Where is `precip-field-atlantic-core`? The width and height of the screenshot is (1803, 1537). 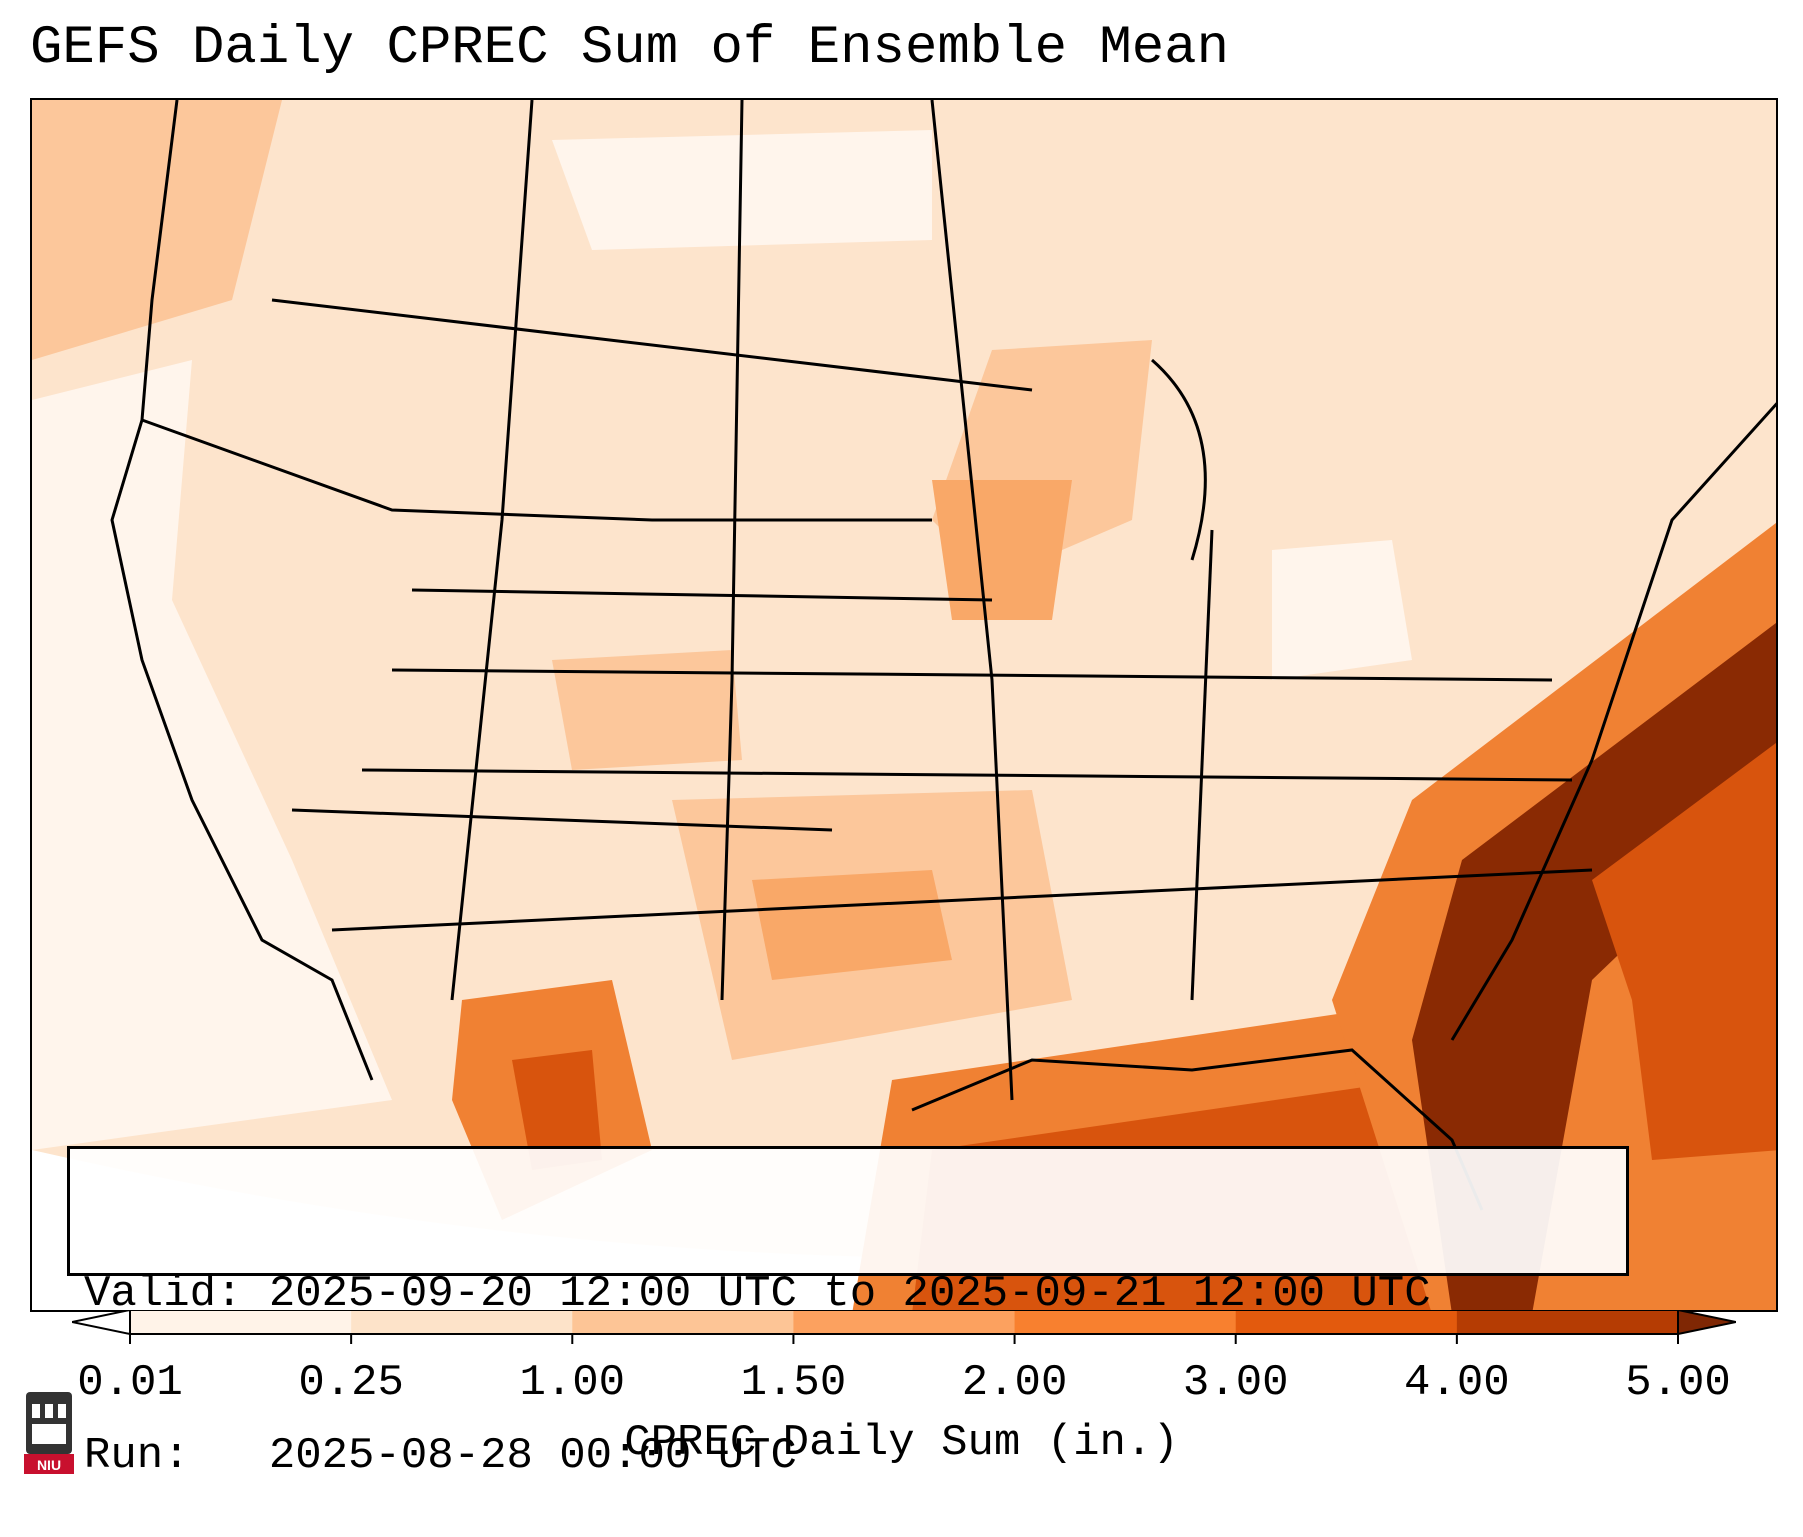 precip-field-atlantic-core is located at coordinates (1594, 966).